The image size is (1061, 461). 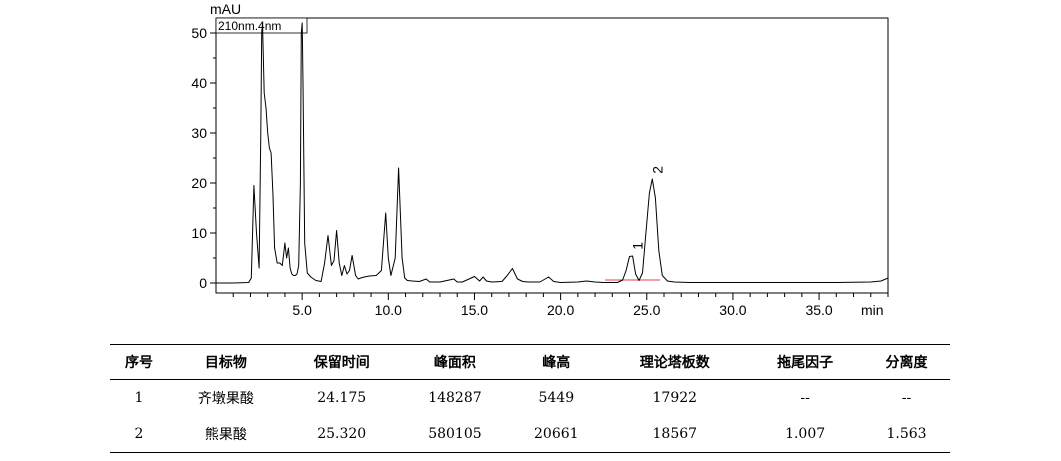 I want to click on cell-peak-area: 148287, so click(x=455, y=398).